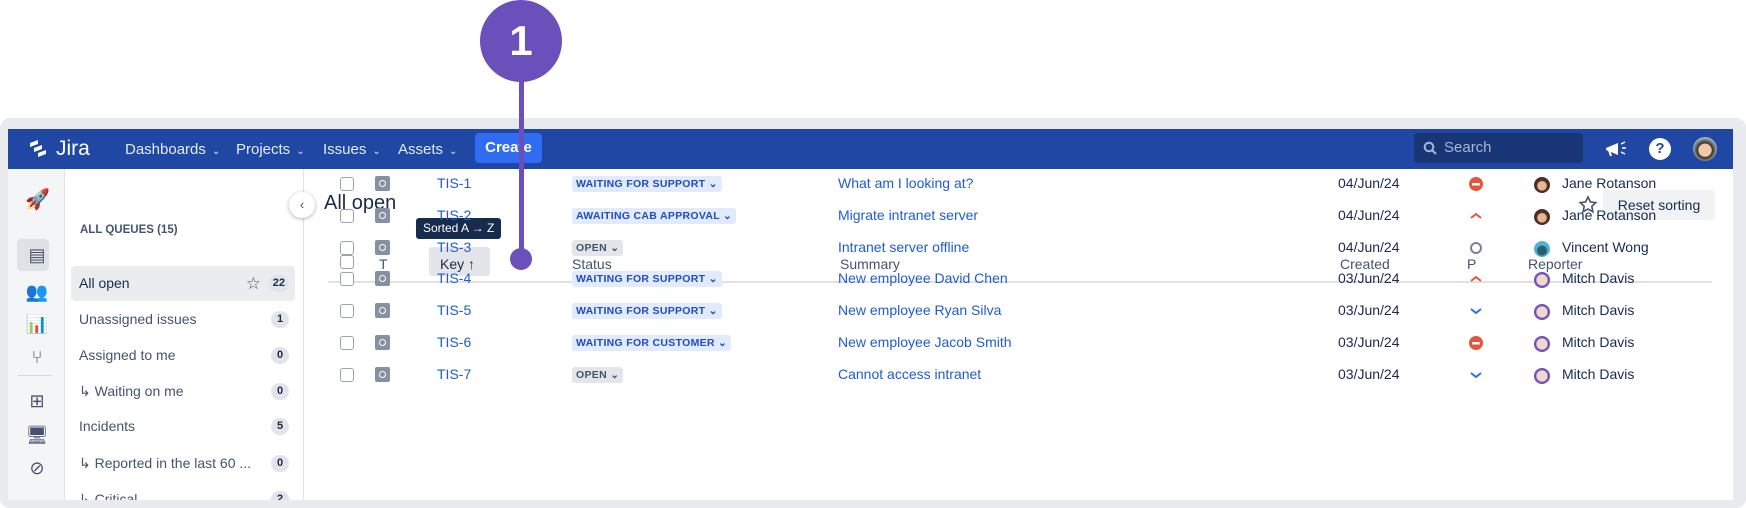  I want to click on issue-key-link: TIS-7, so click(454, 373).